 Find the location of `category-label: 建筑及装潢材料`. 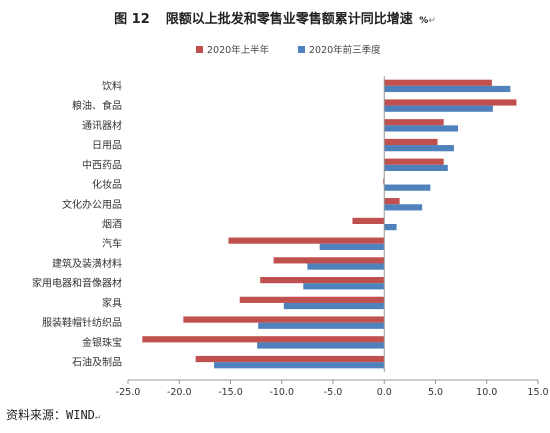

category-label: 建筑及装潢材料 is located at coordinates (87, 263).